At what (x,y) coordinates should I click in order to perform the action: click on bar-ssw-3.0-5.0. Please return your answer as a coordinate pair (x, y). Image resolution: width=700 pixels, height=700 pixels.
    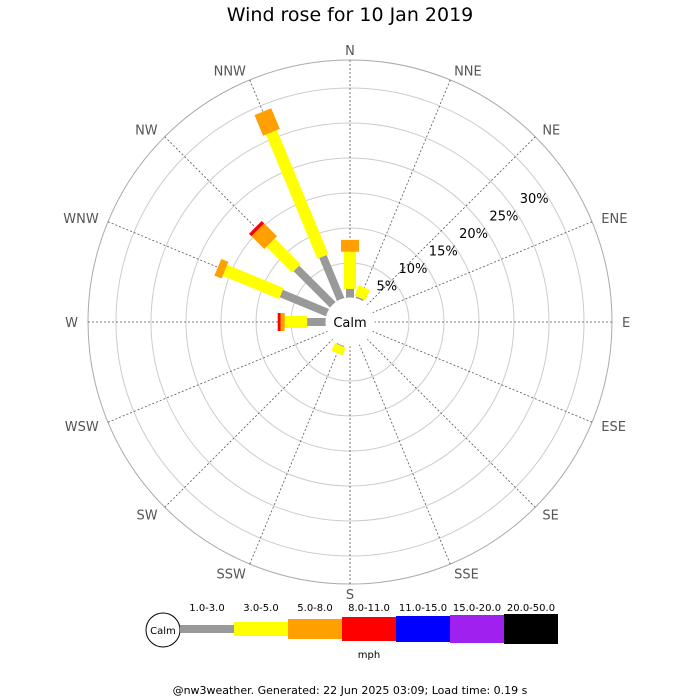
    Looking at the image, I should click on (338, 349).